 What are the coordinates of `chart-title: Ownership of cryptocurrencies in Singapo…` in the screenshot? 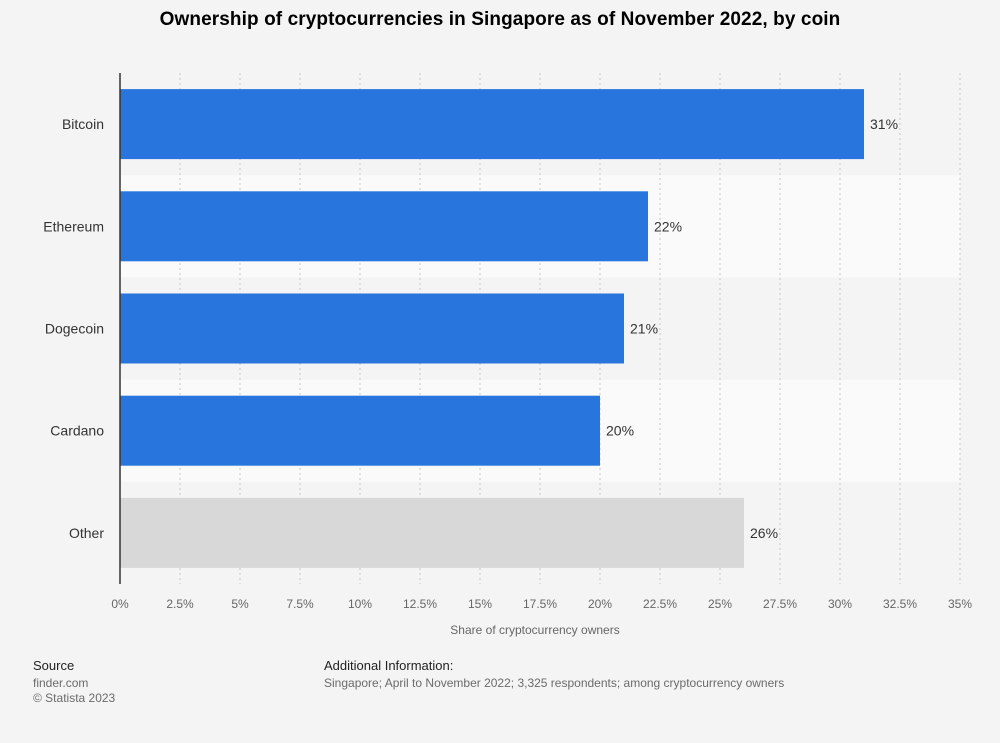 It's located at (500, 19).